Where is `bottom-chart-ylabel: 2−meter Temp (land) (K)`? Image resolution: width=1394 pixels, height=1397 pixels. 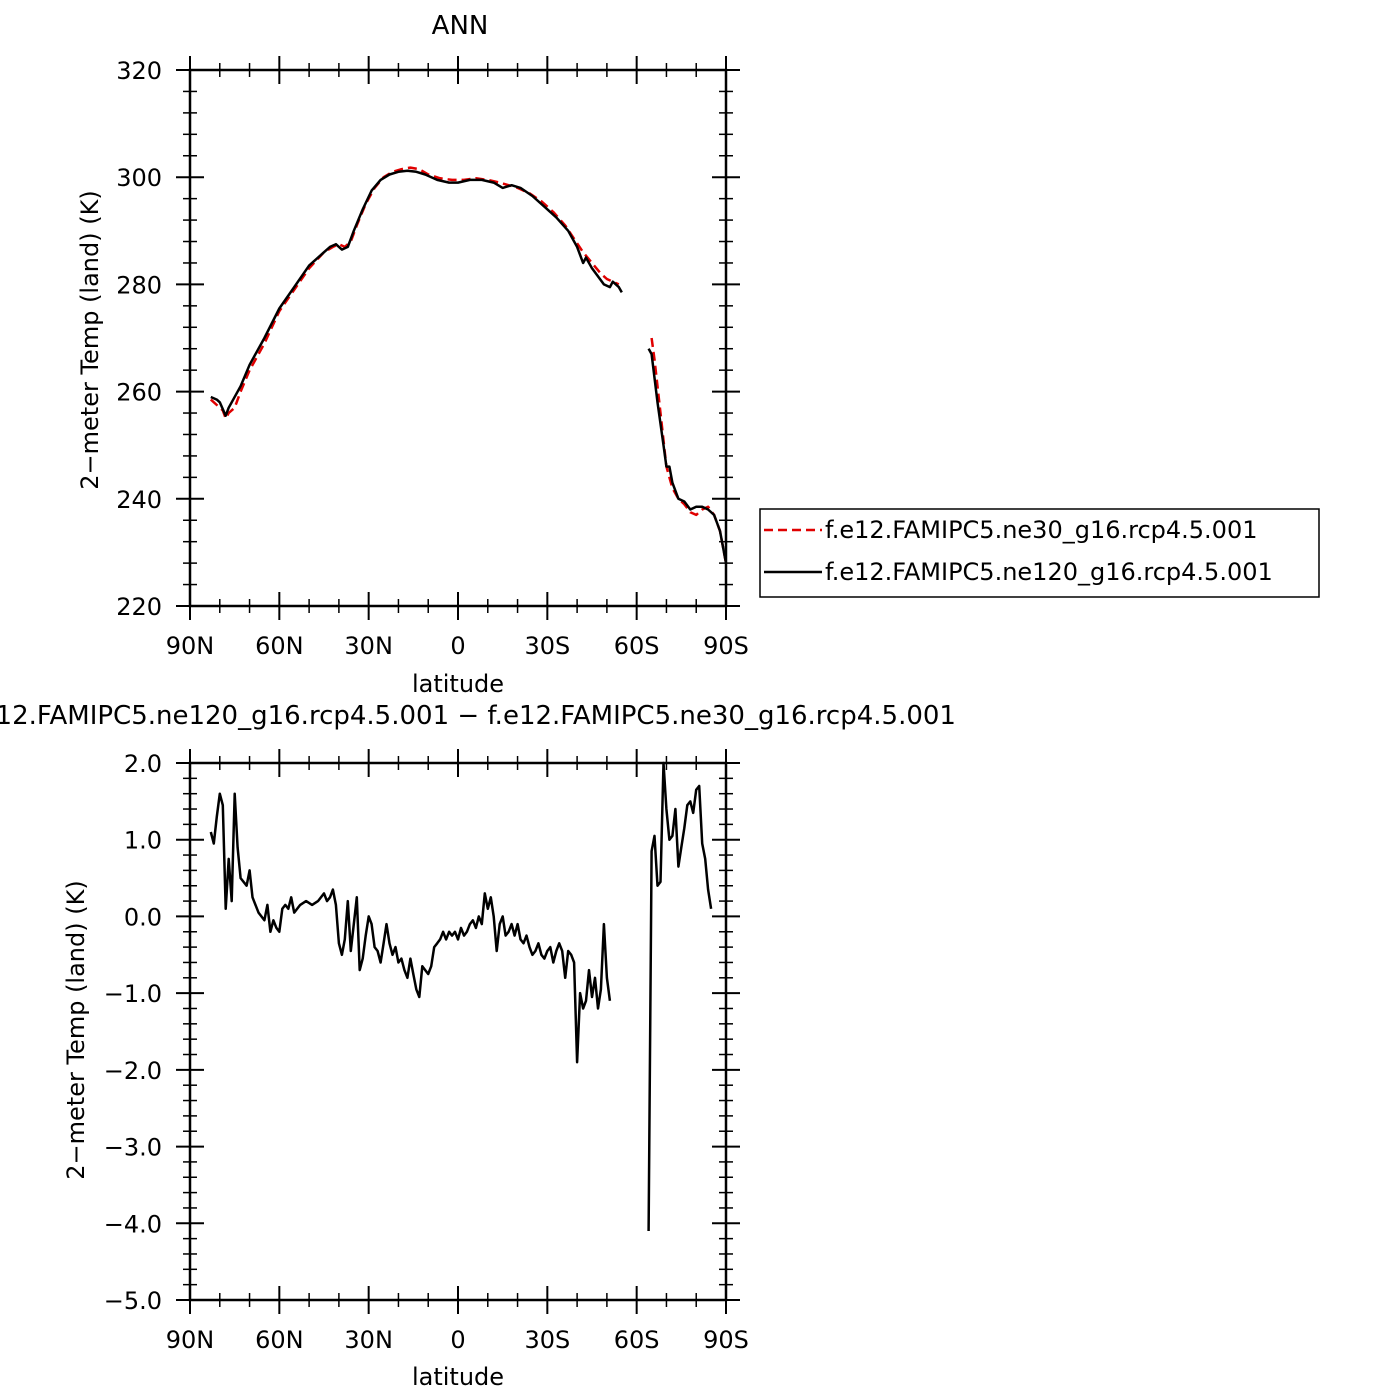 bottom-chart-ylabel: 2−meter Temp (land) (K) is located at coordinates (76, 1029).